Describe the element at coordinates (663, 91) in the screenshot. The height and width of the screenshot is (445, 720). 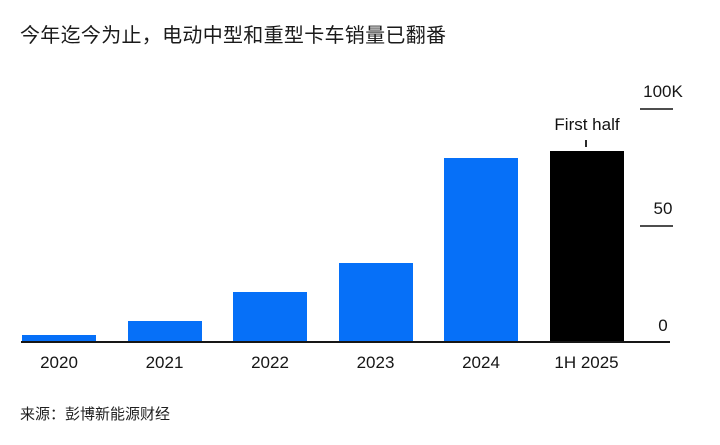
I see `y-tick-label-100k: 100K` at that location.